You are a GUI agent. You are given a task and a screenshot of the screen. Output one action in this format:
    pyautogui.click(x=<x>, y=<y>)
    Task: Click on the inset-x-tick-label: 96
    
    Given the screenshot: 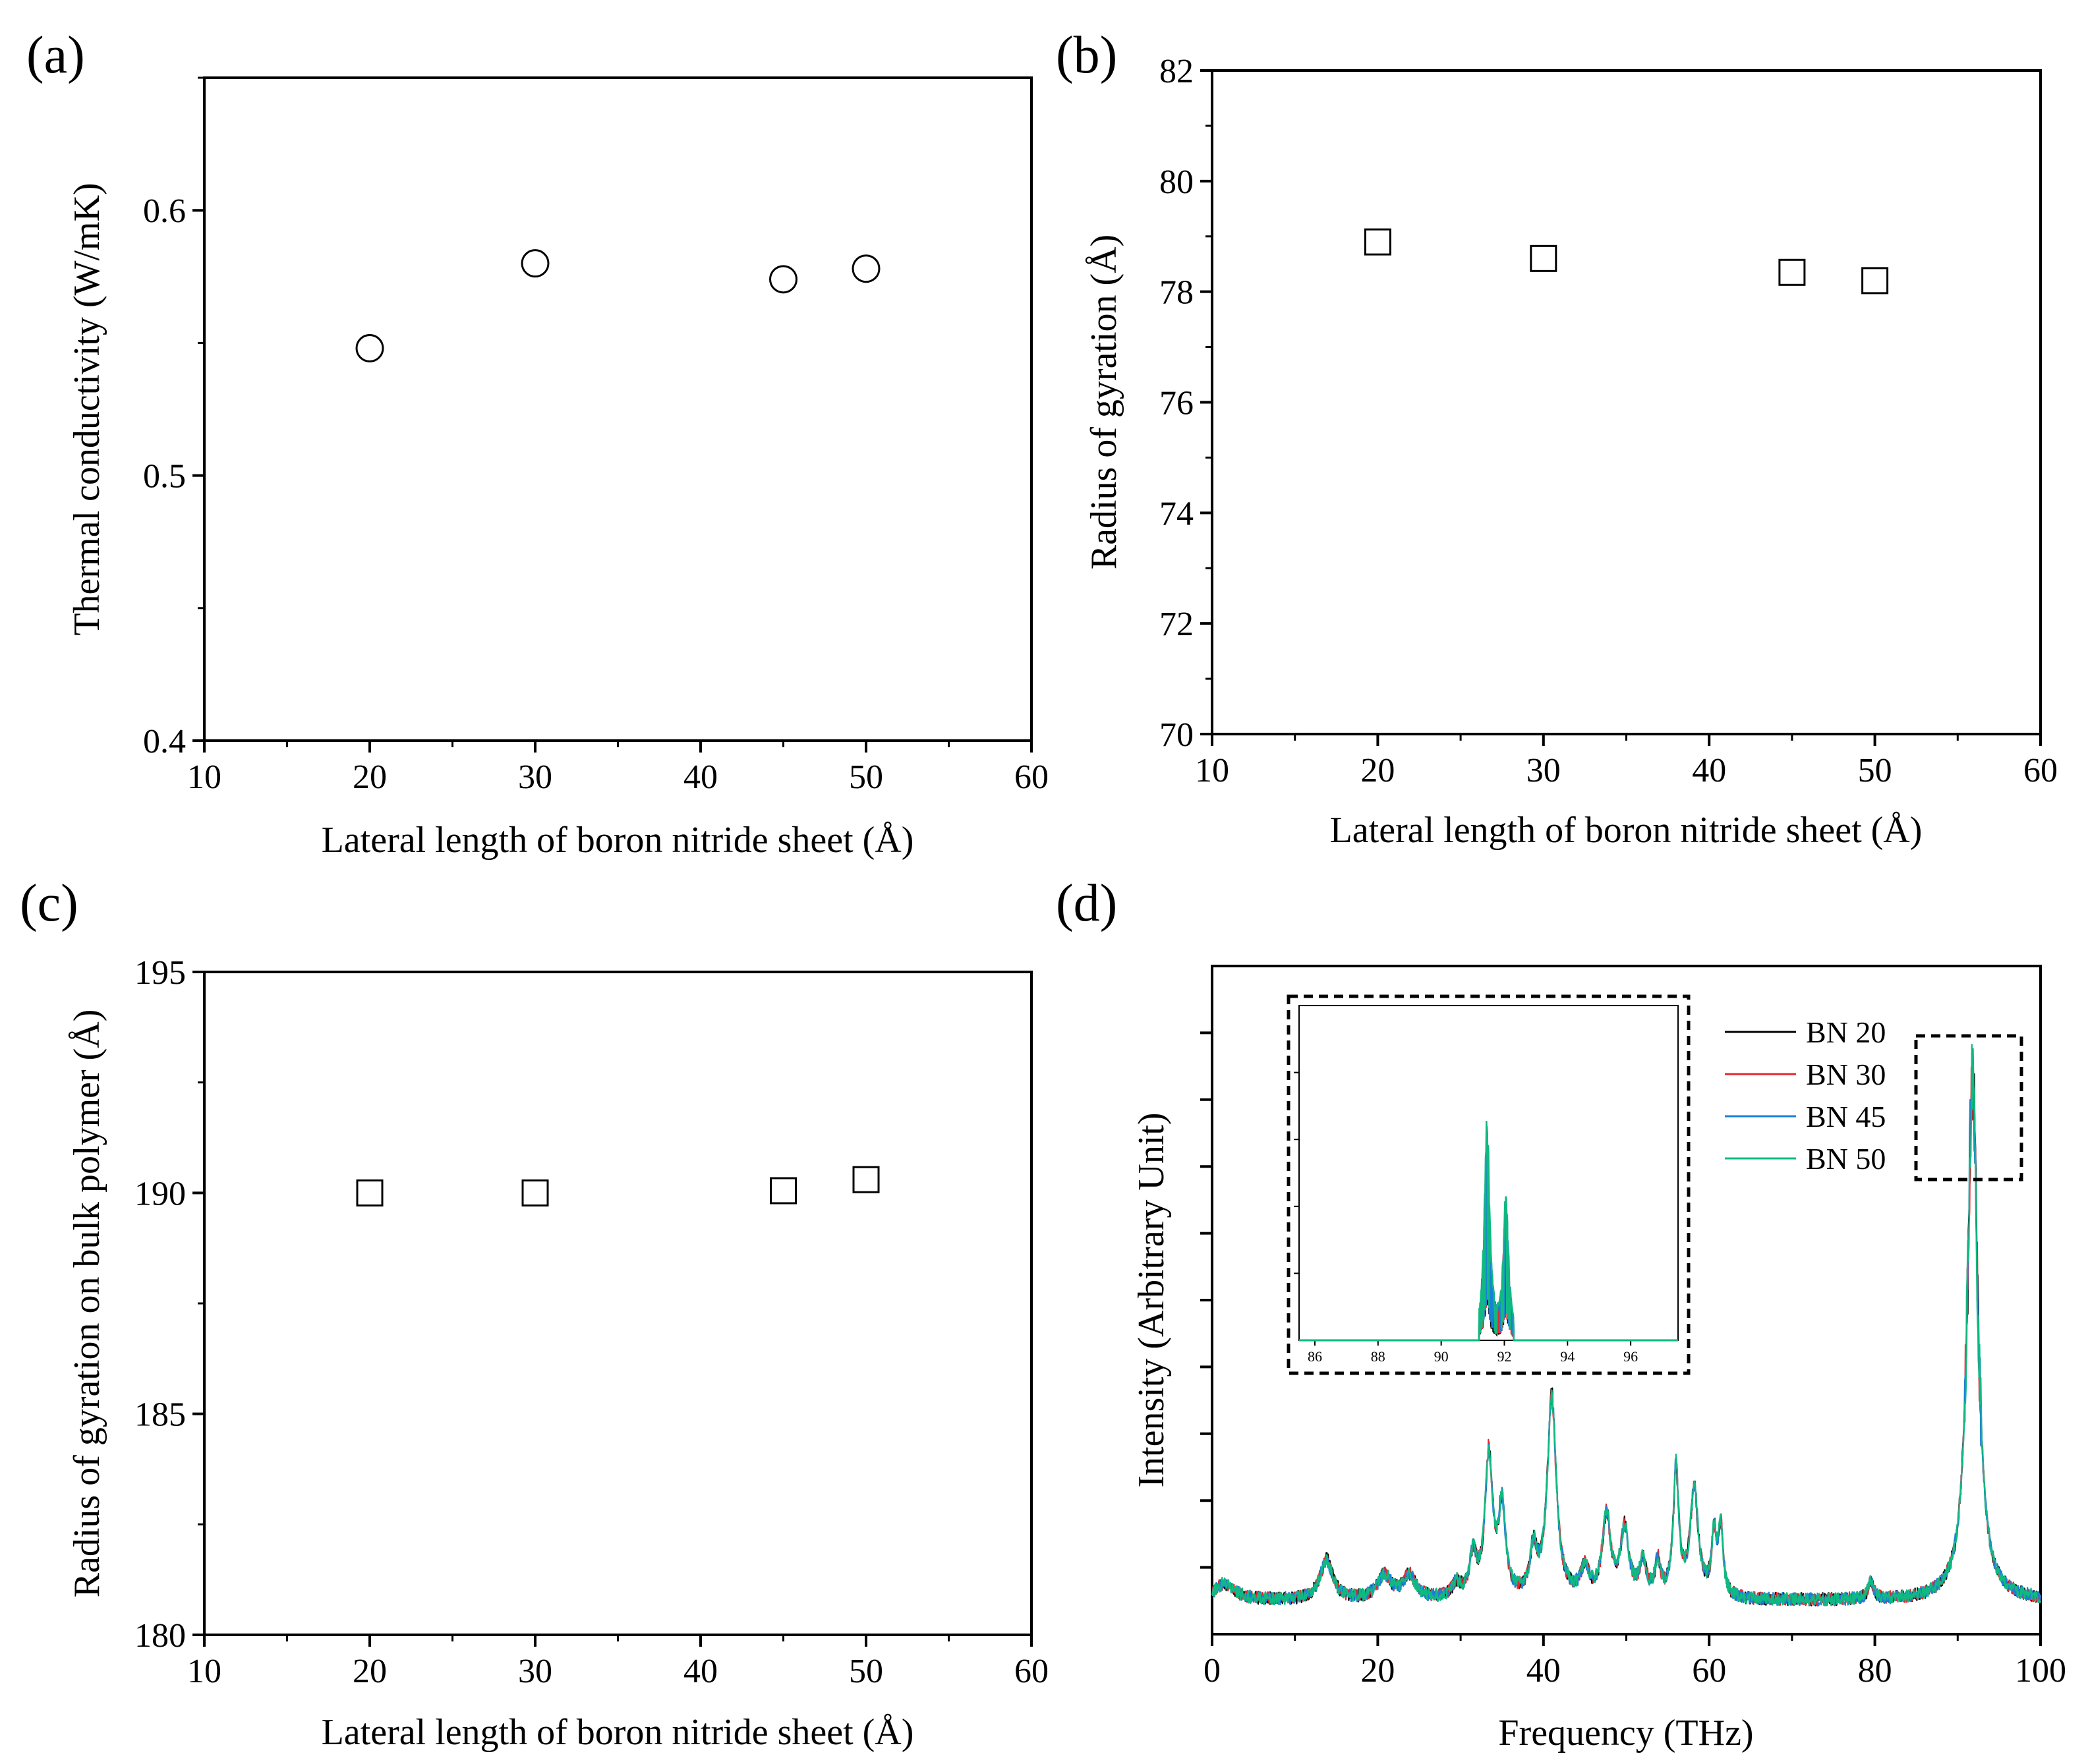 What is the action you would take?
    pyautogui.click(x=1630, y=1356)
    